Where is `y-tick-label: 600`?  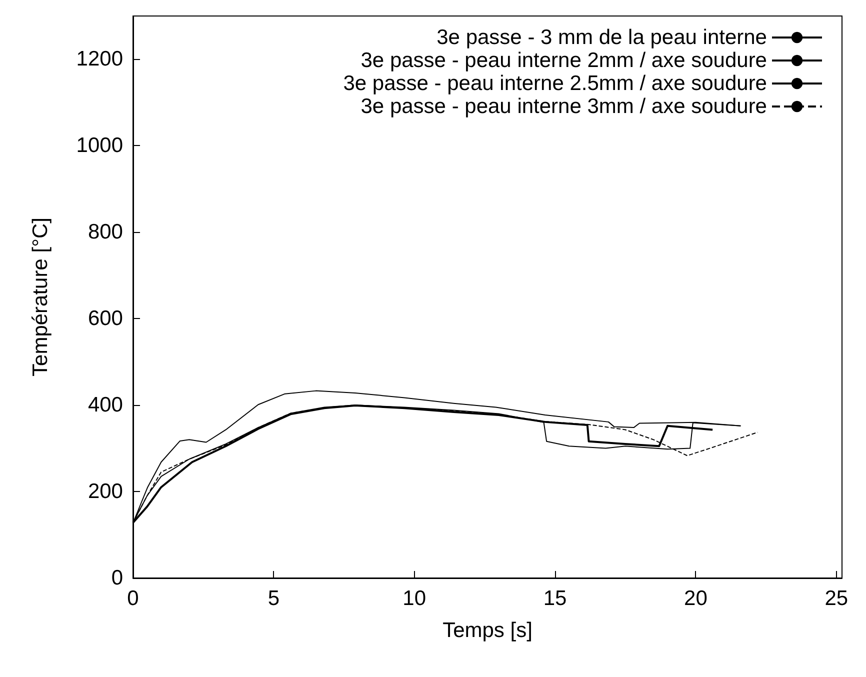 y-tick-label: 600 is located at coordinates (105, 318).